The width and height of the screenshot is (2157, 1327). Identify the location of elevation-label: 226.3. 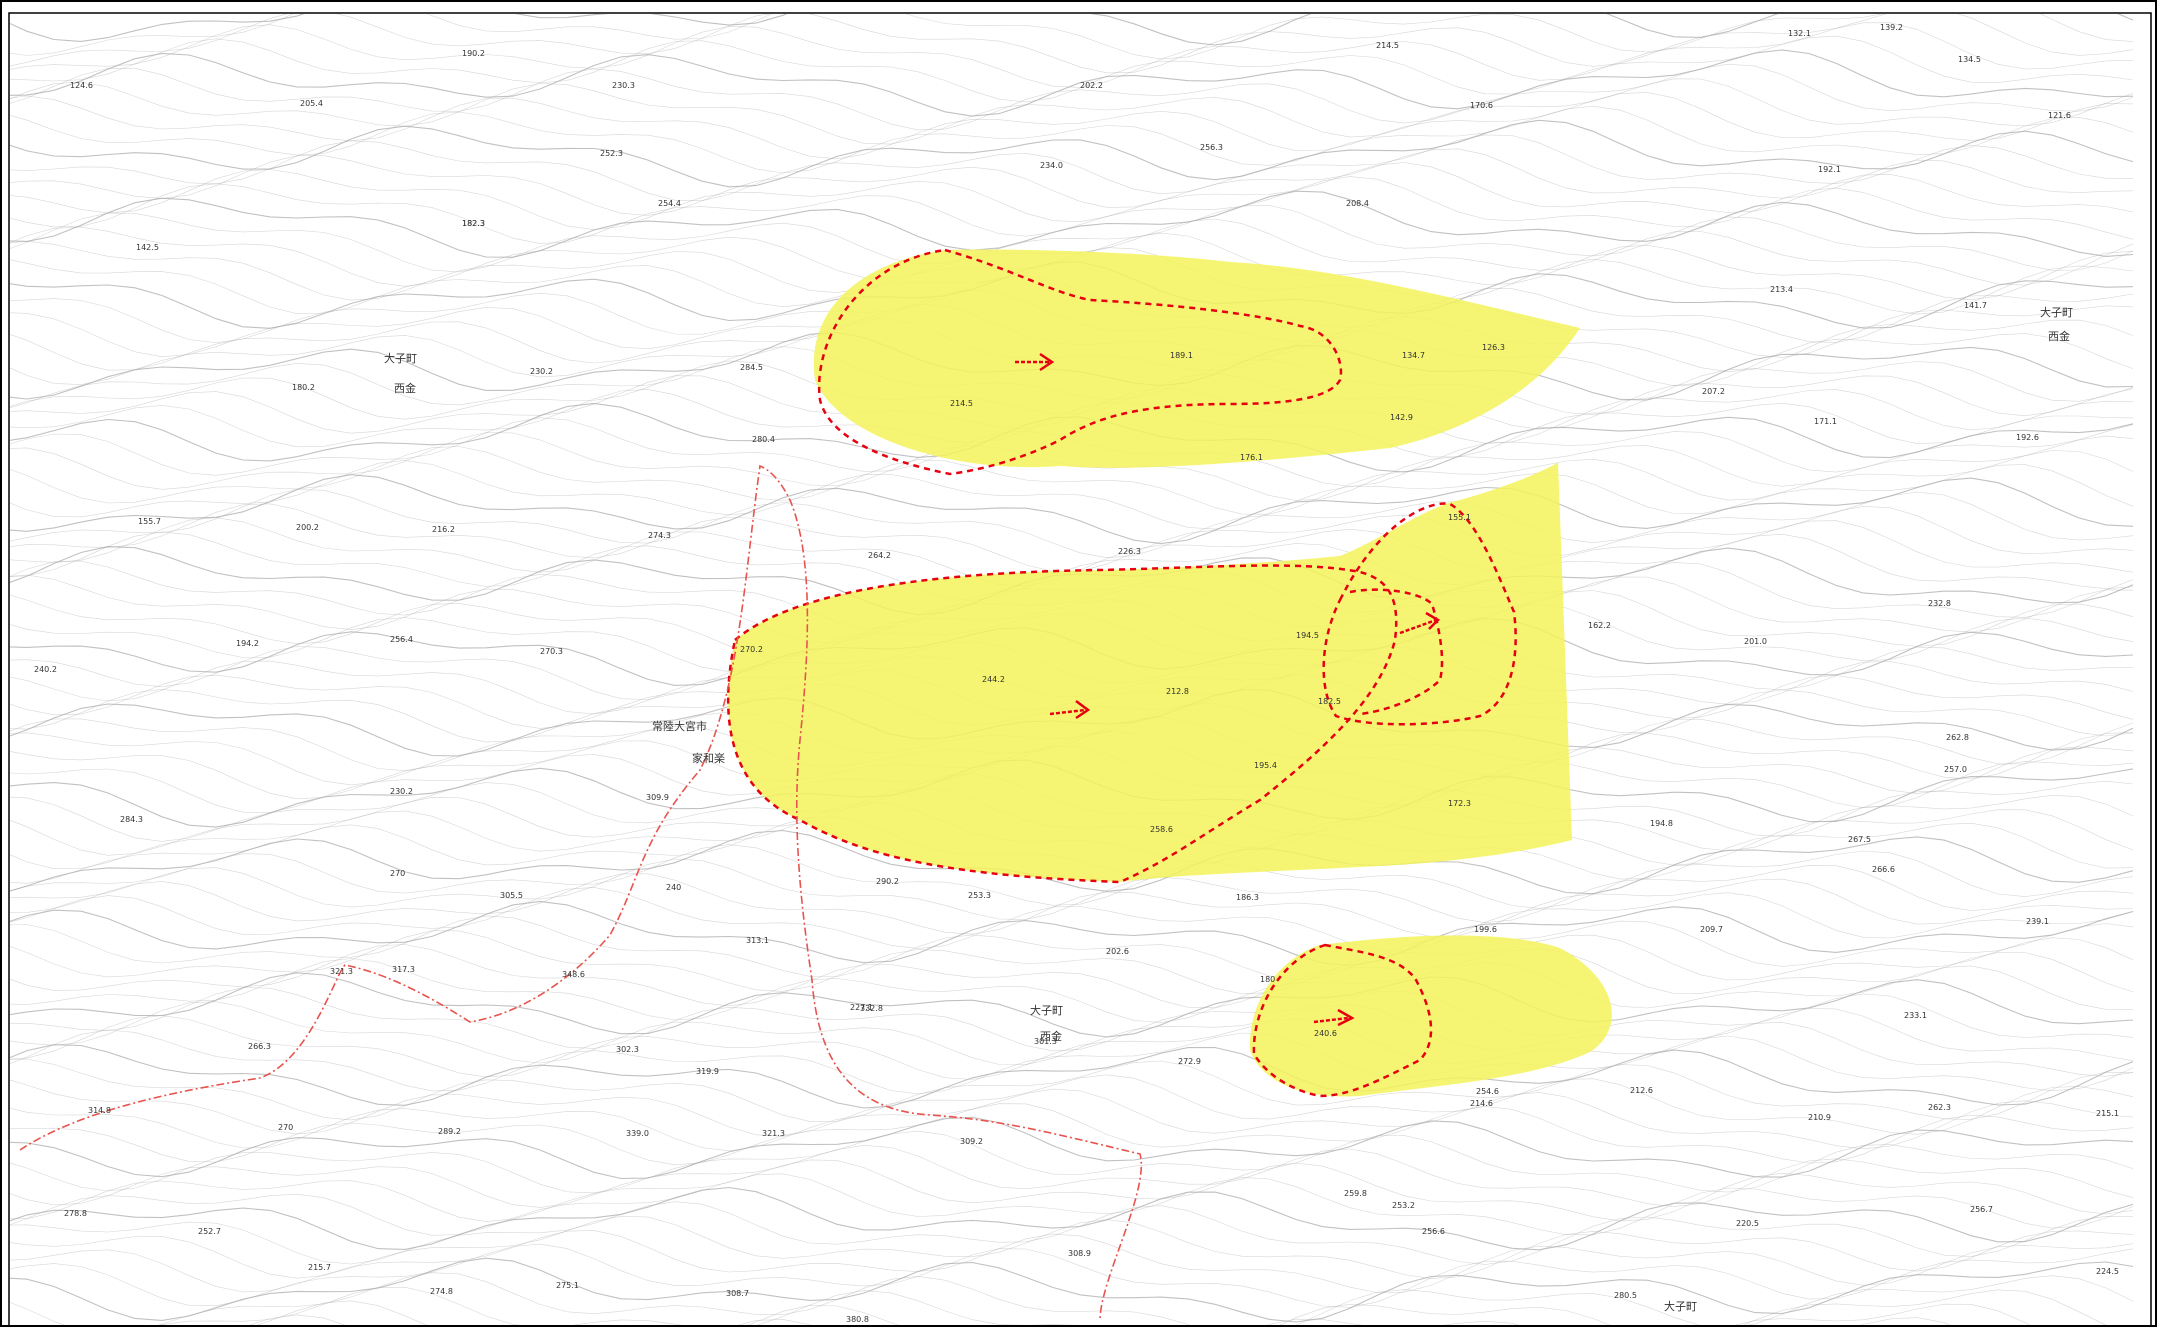
(1129, 551).